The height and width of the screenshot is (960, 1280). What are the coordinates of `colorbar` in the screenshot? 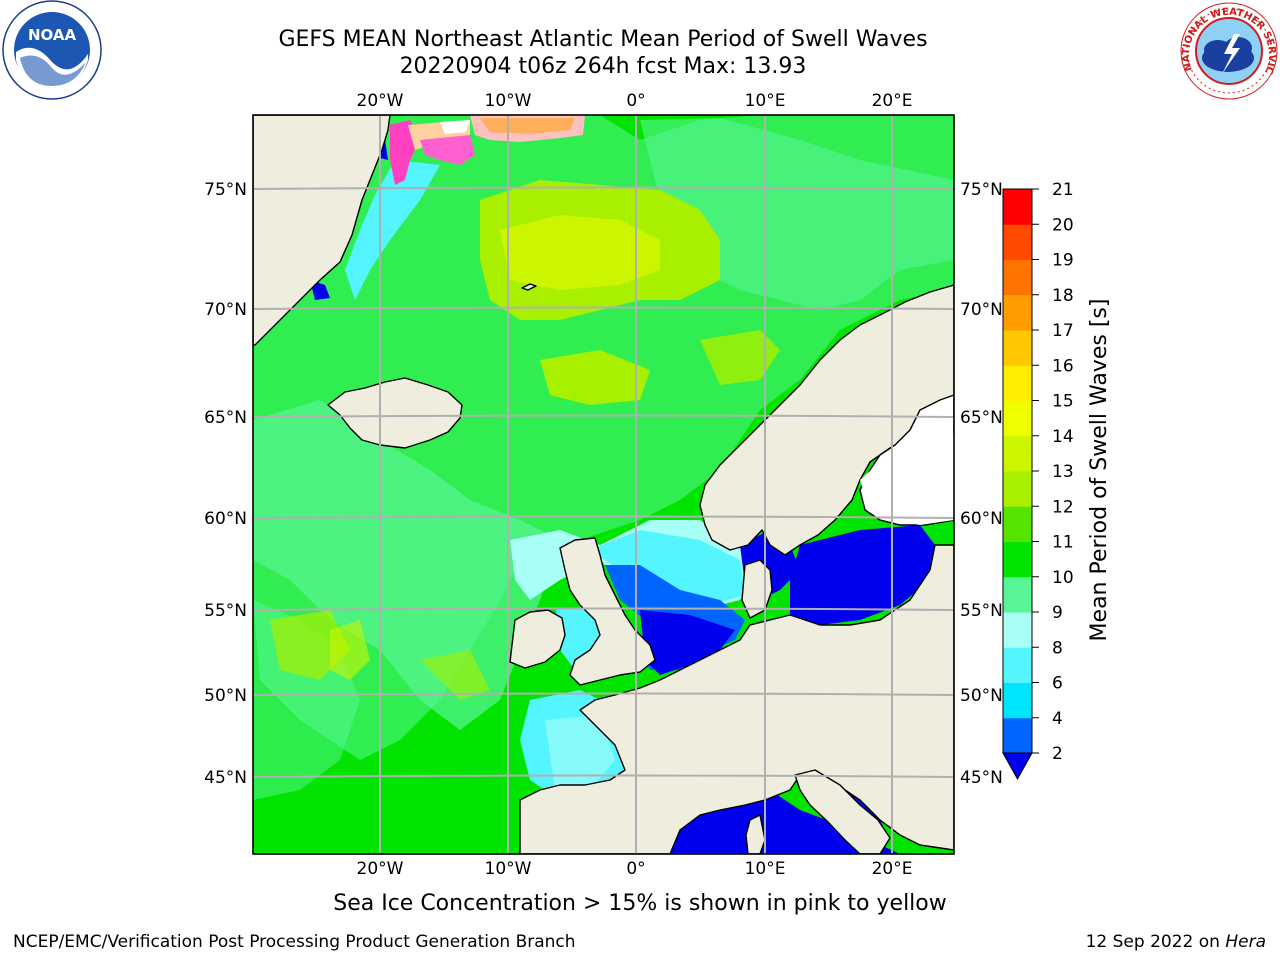 It's located at (1020, 484).